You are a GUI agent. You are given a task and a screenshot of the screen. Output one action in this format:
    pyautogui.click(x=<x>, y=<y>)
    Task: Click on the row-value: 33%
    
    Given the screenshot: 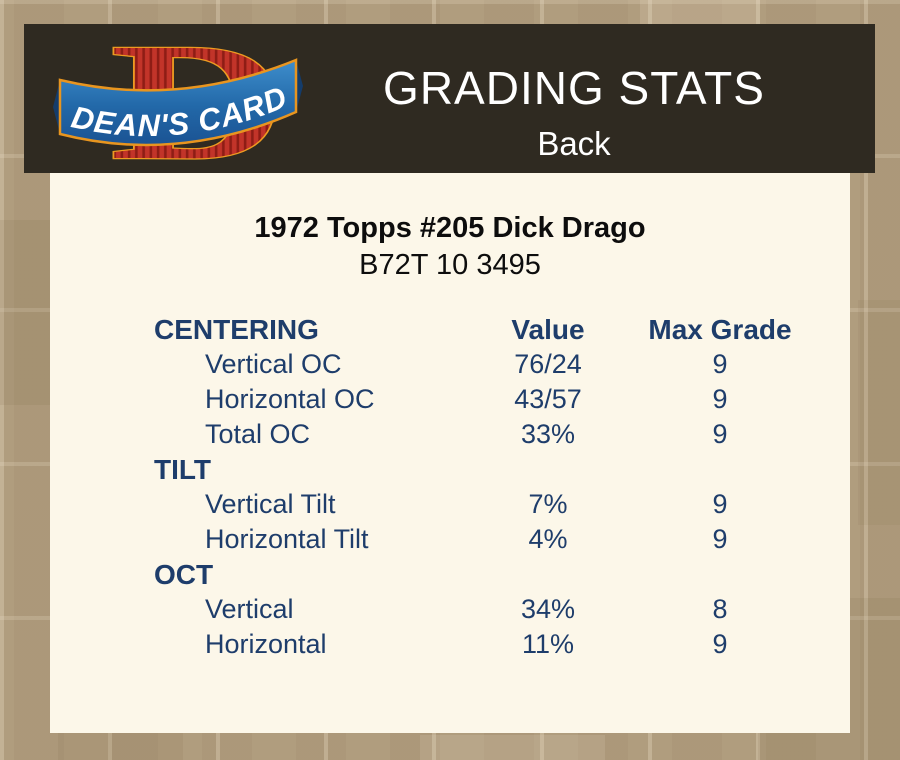 What is the action you would take?
    pyautogui.click(x=548, y=434)
    